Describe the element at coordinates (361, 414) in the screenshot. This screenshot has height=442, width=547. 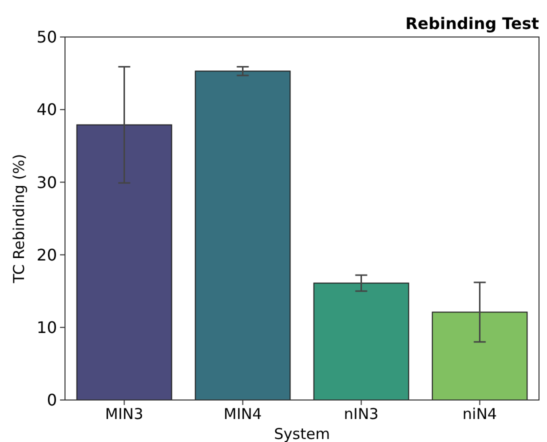
I see `x-tick-label: nIN3` at that location.